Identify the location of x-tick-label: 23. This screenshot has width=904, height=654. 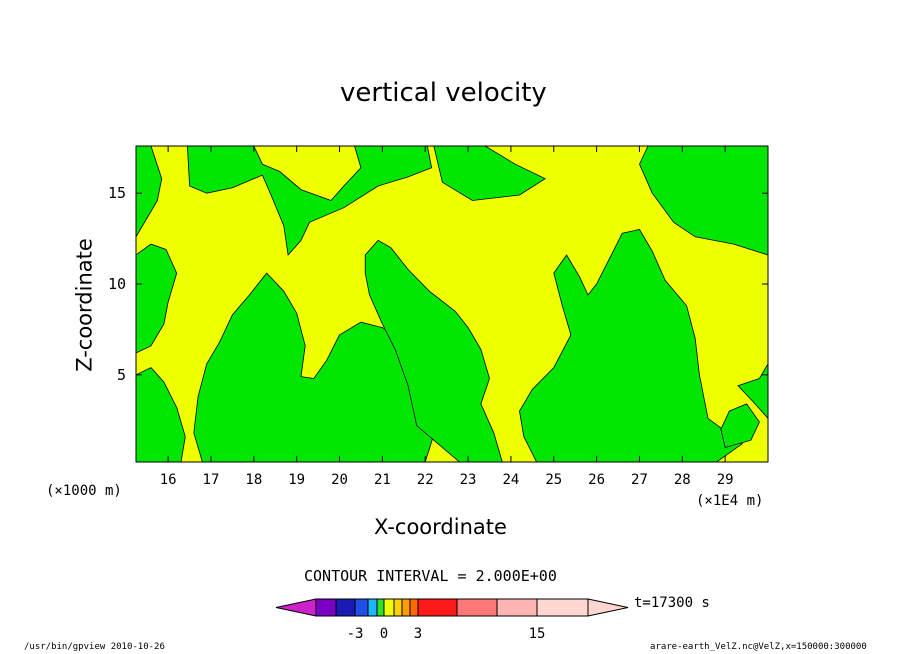
(468, 480).